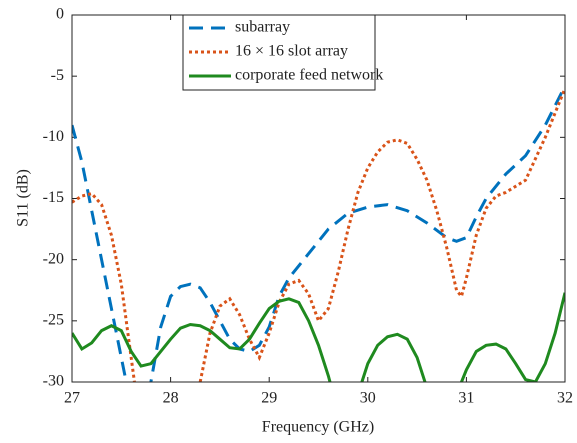  I want to click on x-tick-label: 30, so click(368, 398).